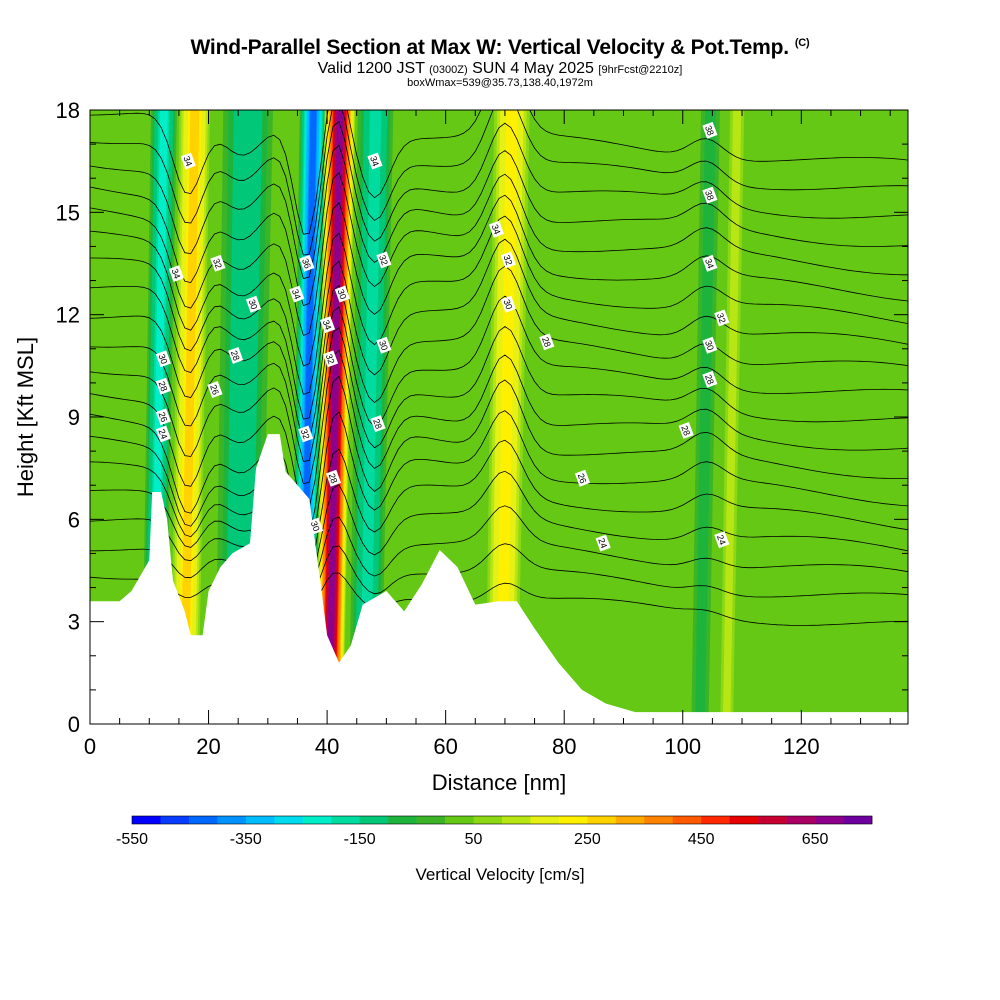  What do you see at coordinates (701, 839) in the screenshot?
I see `colorbar-tick-label: 450` at bounding box center [701, 839].